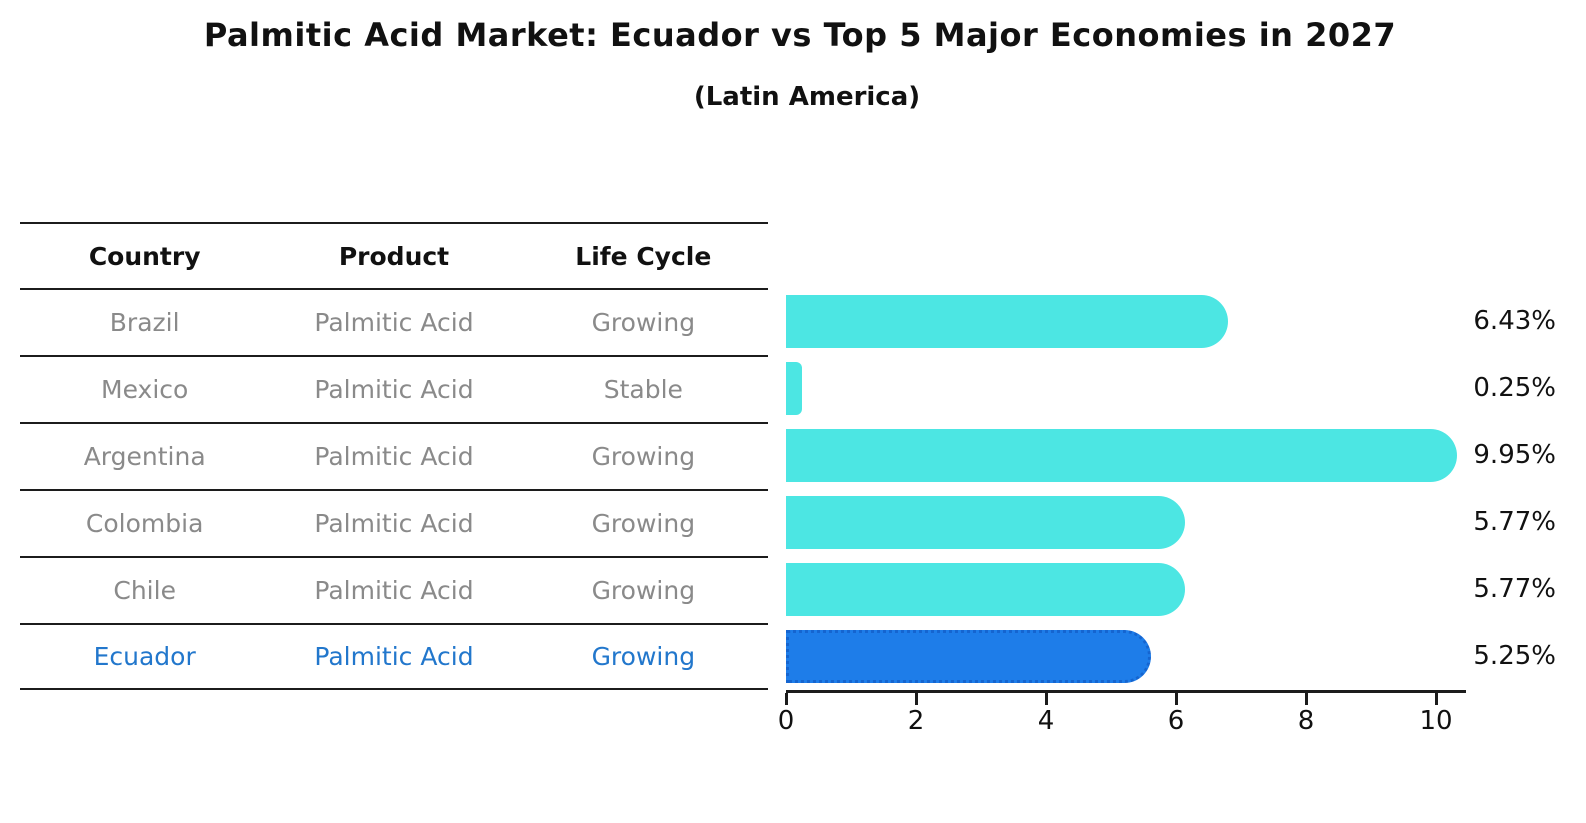  Describe the element at coordinates (794, 388) in the screenshot. I see `bar-mexico` at that location.